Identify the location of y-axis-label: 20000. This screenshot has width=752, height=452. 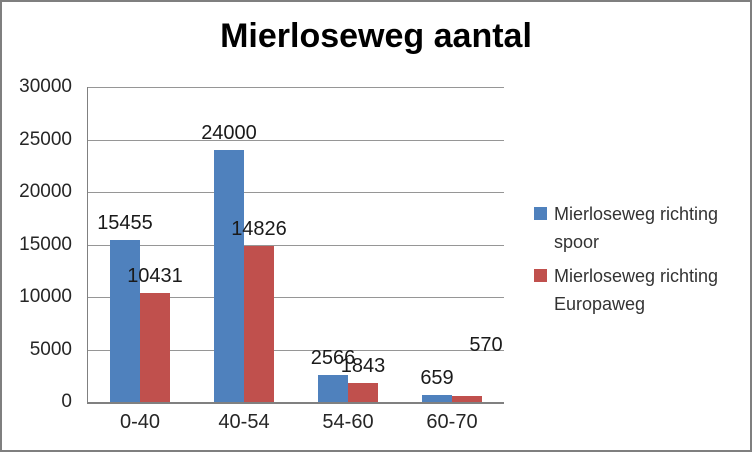
(45, 191).